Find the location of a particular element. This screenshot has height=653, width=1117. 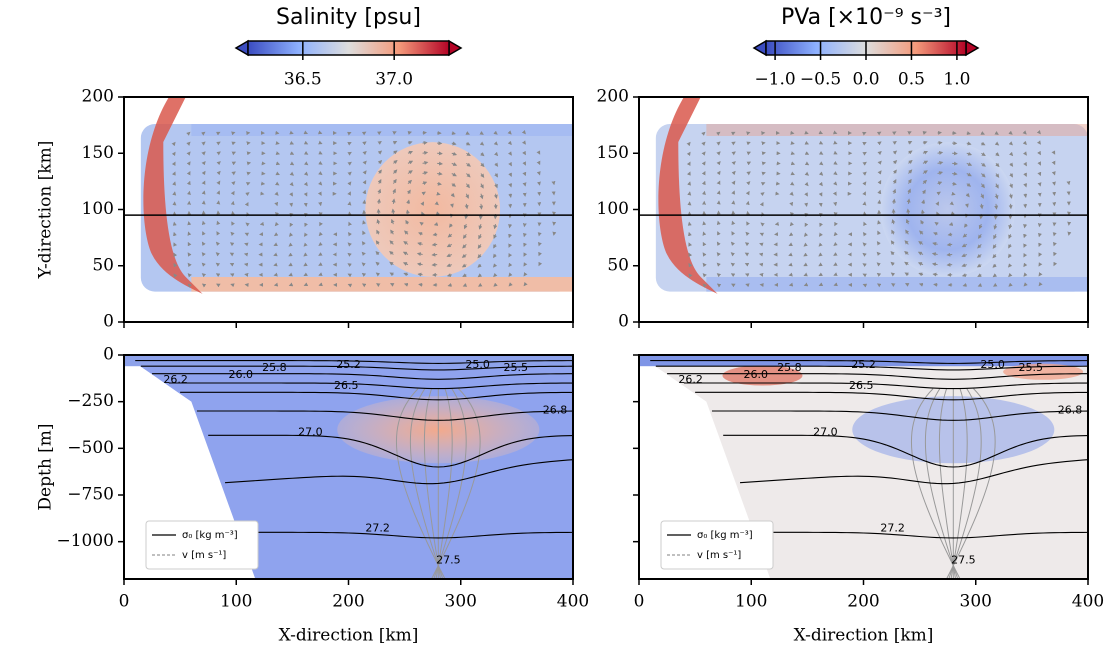

x-tick-label: 300 is located at coordinates (976, 602).